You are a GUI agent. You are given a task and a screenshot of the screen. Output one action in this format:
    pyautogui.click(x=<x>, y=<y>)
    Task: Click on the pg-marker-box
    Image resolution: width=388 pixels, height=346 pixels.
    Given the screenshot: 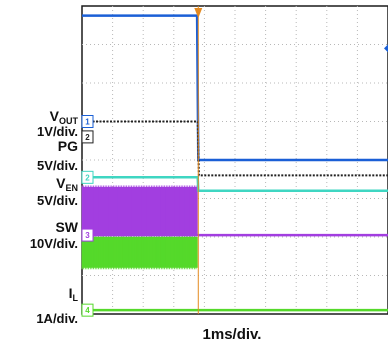 What is the action you would take?
    pyautogui.click(x=87, y=137)
    